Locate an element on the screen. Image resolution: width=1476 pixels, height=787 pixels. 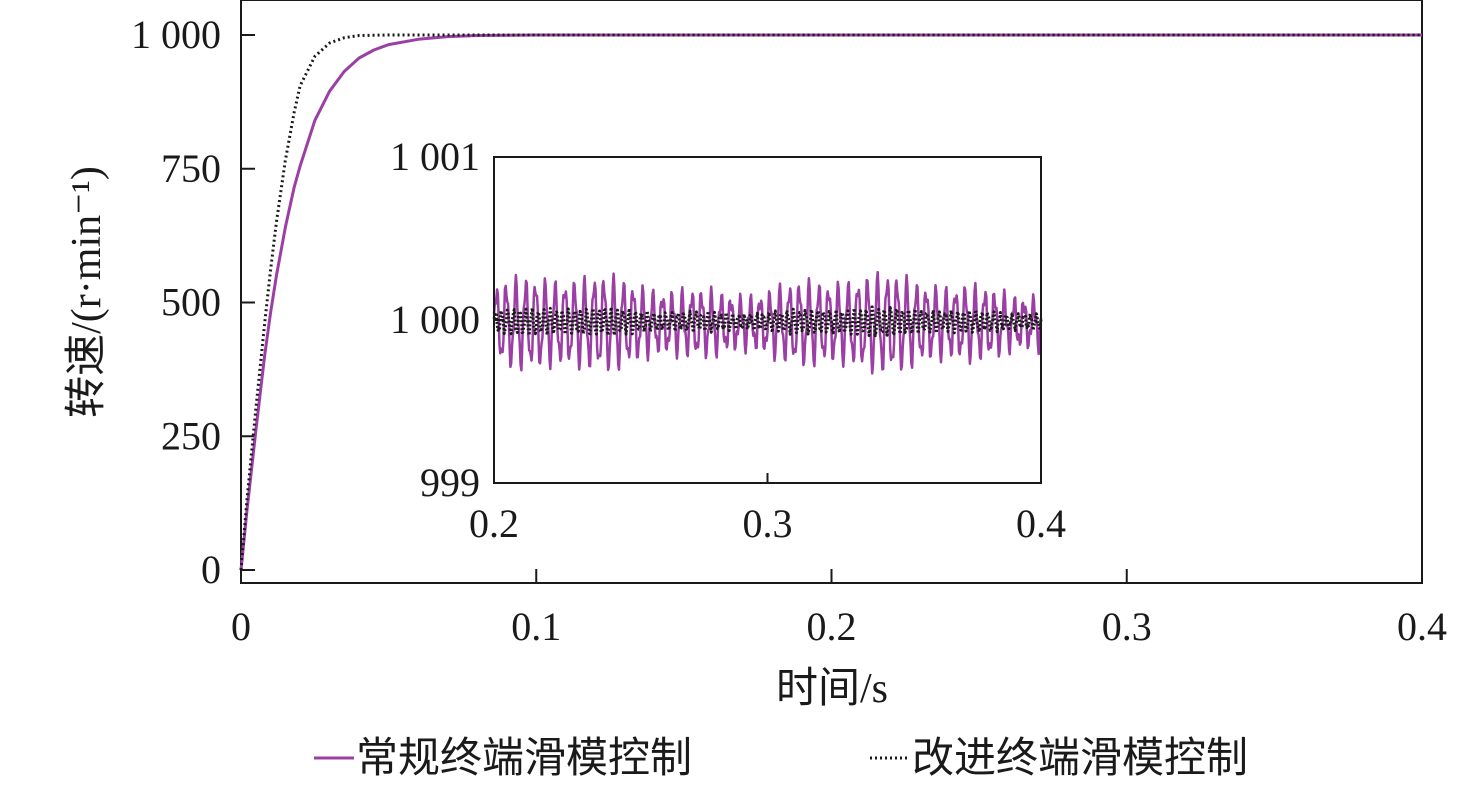
main-y-tick-label: 750 is located at coordinates (191, 168).